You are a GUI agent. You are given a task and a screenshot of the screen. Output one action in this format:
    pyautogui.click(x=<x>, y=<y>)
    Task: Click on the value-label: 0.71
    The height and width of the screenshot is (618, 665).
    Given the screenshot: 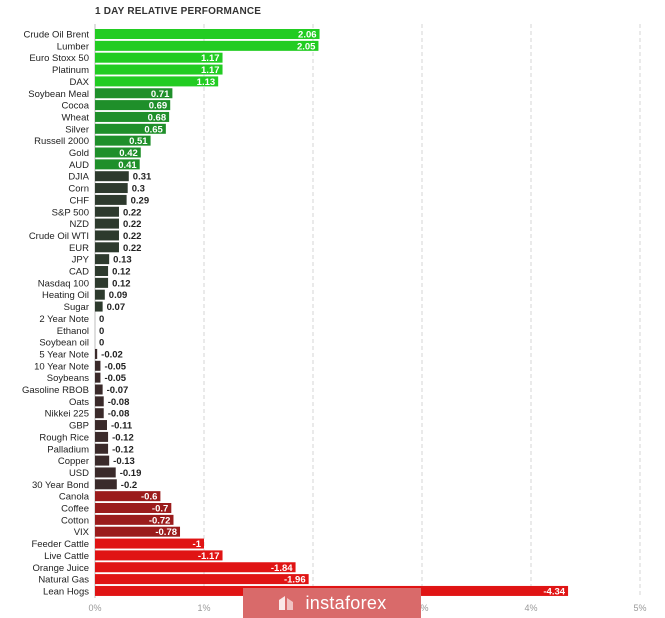 What is the action you would take?
    pyautogui.click(x=160, y=94)
    